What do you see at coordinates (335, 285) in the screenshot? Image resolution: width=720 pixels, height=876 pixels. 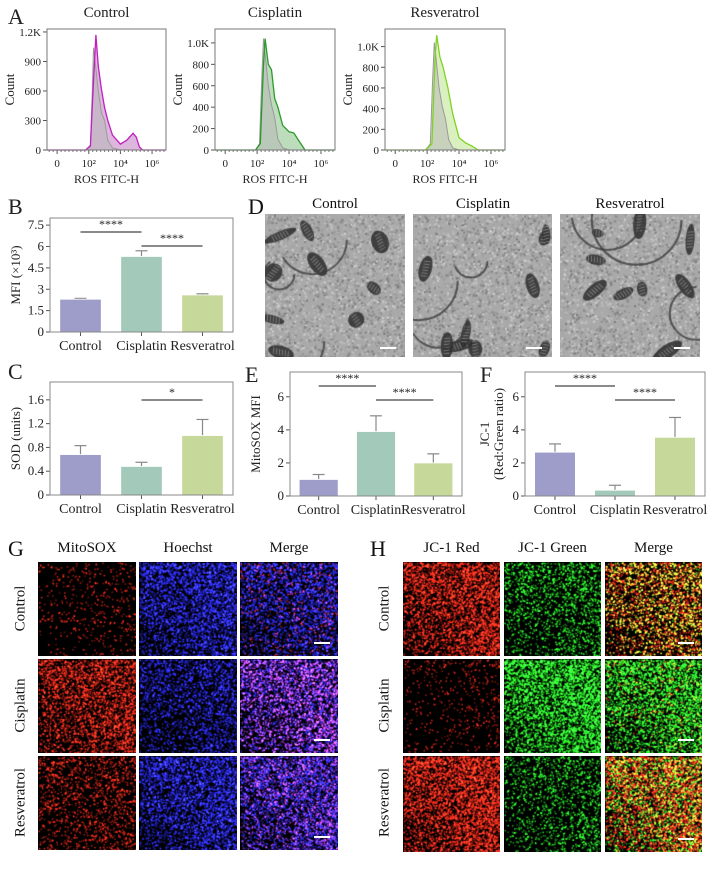 I see `tem-image-control` at bounding box center [335, 285].